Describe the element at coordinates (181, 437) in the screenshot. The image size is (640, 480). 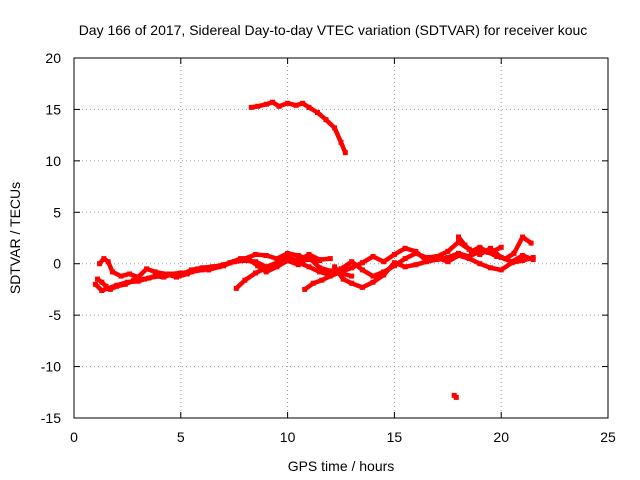
I see `x-tick-label: 5` at that location.